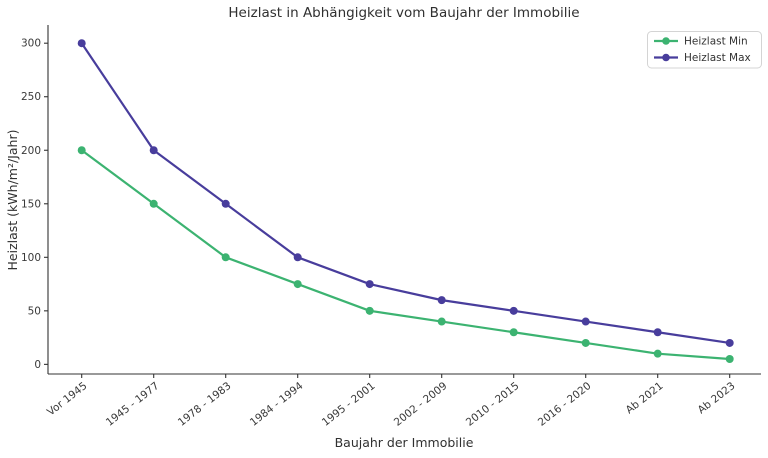 The height and width of the screenshot is (458, 768). Describe the element at coordinates (717, 58) in the screenshot. I see `legend-item-label: Heizlast Max` at that location.